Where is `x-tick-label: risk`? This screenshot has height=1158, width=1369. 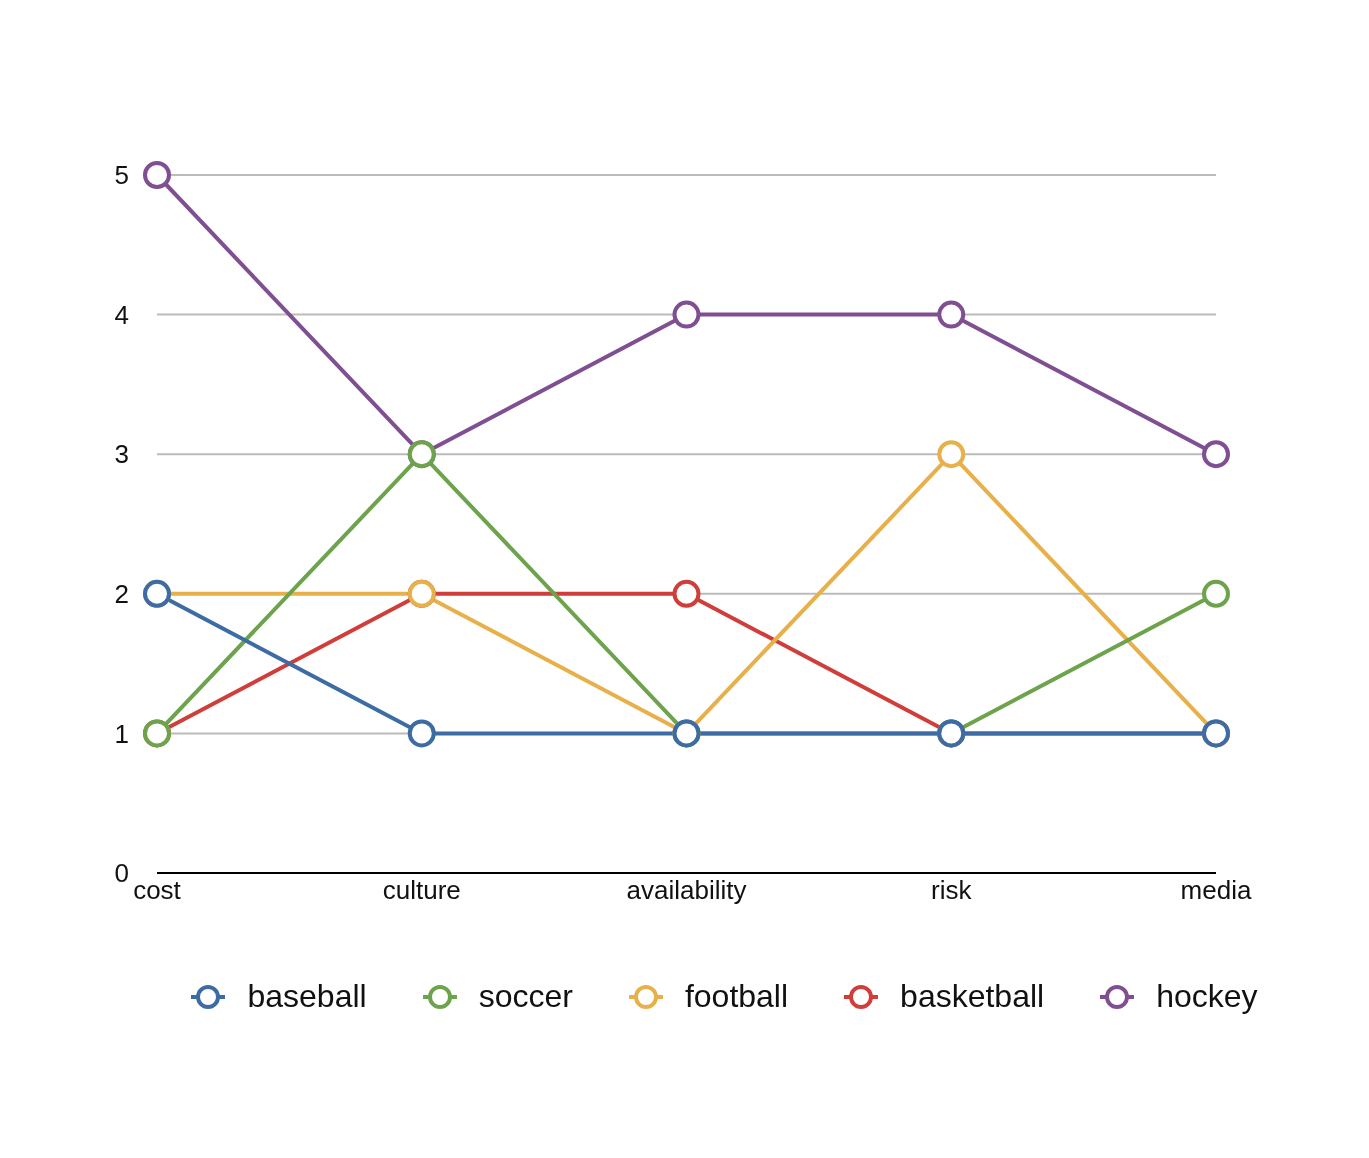
x-tick-label: risk is located at coordinates (952, 890).